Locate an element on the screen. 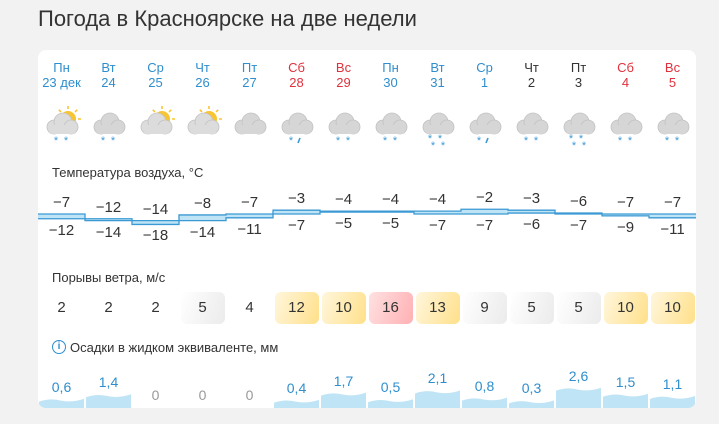  day-date: 27 is located at coordinates (249, 82).